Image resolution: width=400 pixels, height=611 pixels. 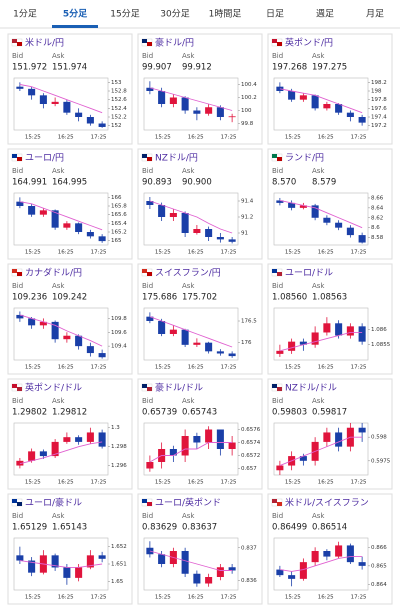 What do you see at coordinates (25, 14) in the screenshot?
I see `tab: 1分足` at bounding box center [25, 14].